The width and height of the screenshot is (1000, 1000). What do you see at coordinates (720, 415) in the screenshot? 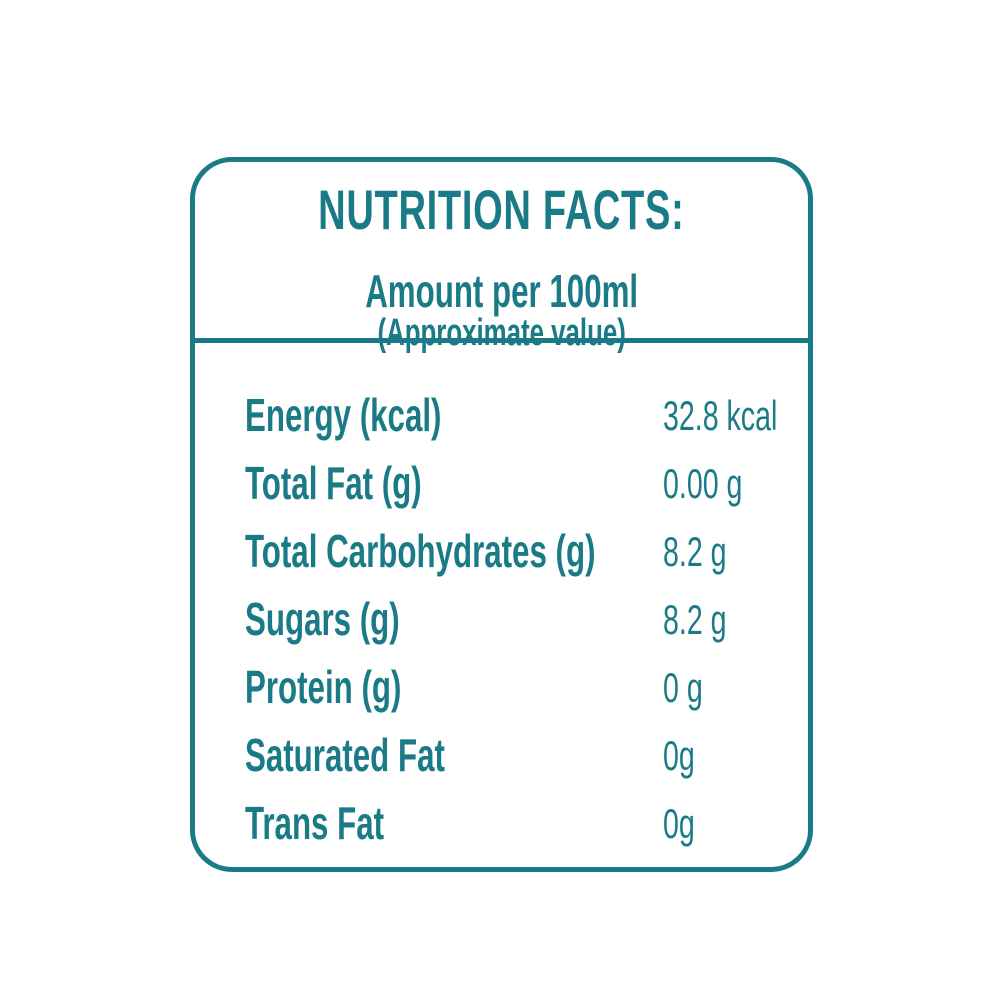
I see `nutrient-value: 32.8 kcal` at bounding box center [720, 415].